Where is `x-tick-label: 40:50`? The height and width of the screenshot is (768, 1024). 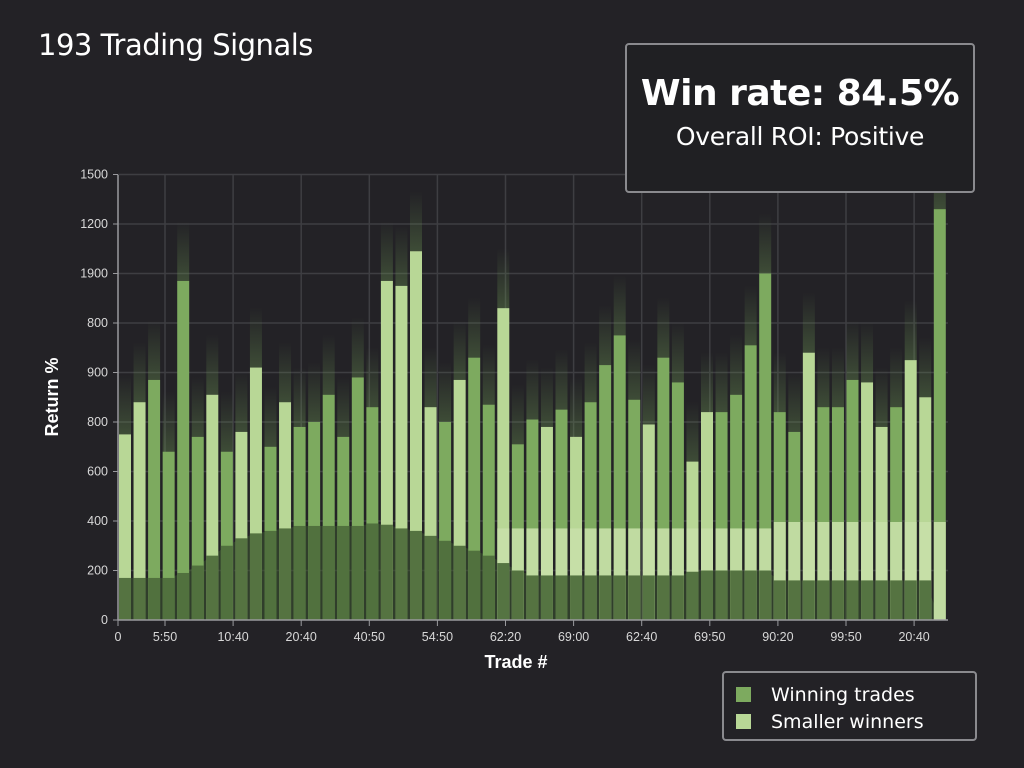
x-tick-label: 40:50 is located at coordinates (369, 637).